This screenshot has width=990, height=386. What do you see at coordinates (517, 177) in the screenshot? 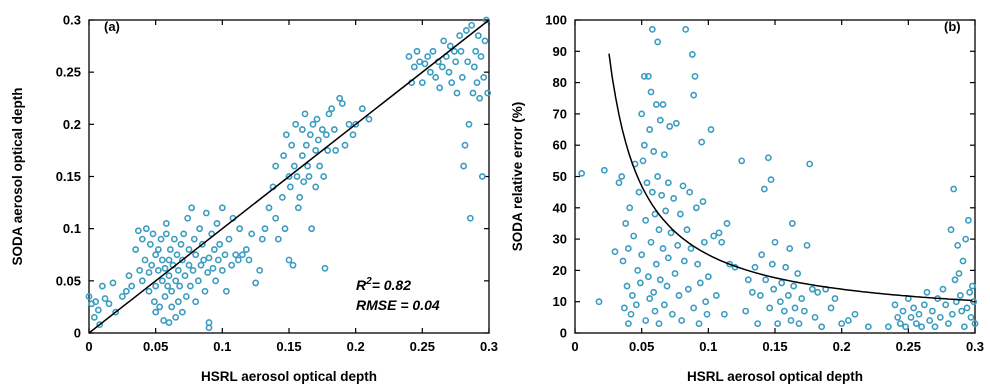
I see `y-axis-title: SODA relative error (%)` at bounding box center [517, 177].